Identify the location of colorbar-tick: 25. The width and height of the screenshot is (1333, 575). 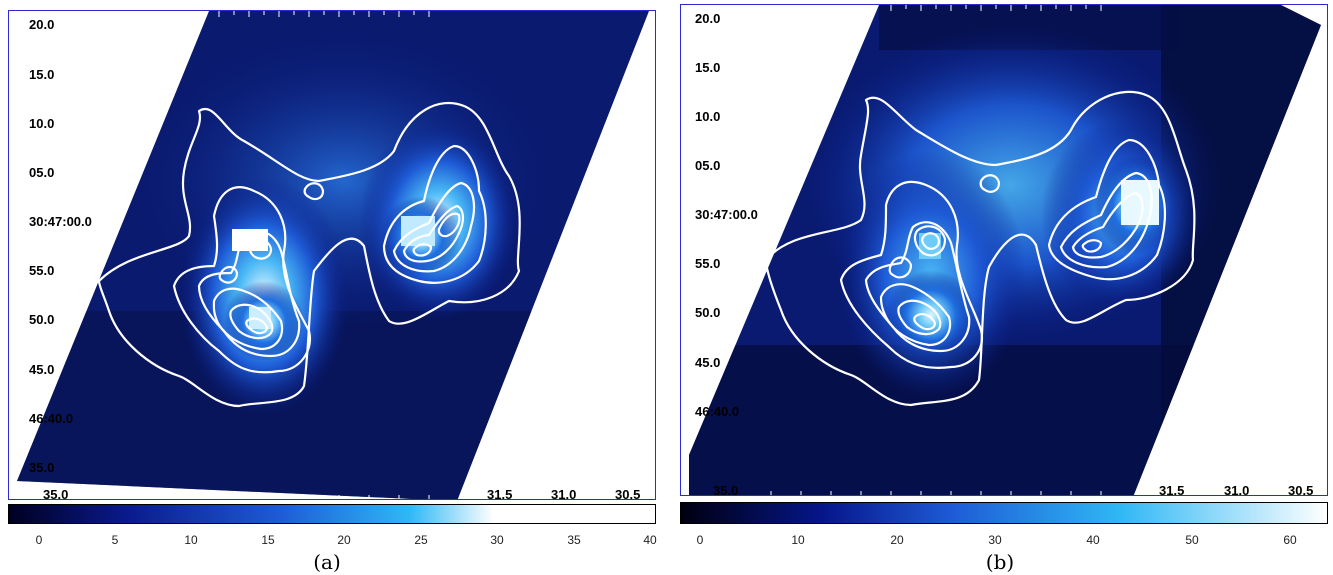
(421, 540).